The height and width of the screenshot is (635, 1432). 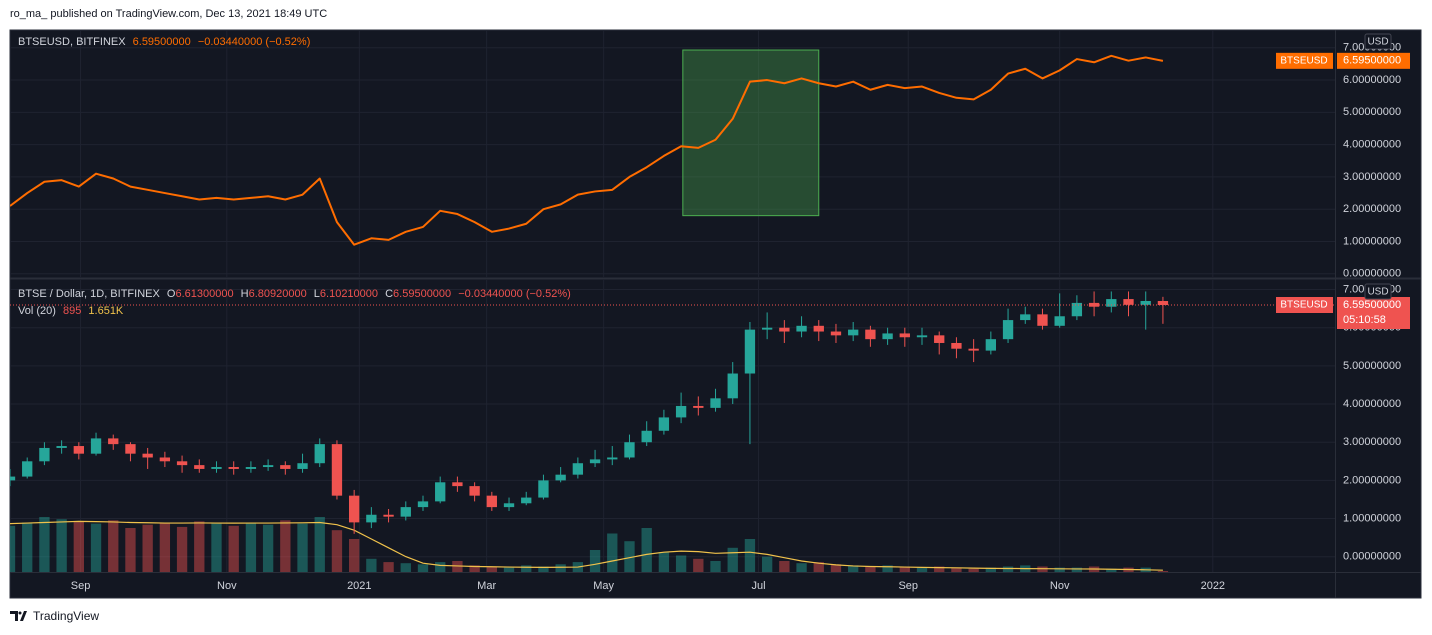 I want to click on volume-name: Vol (20), so click(x=37, y=311).